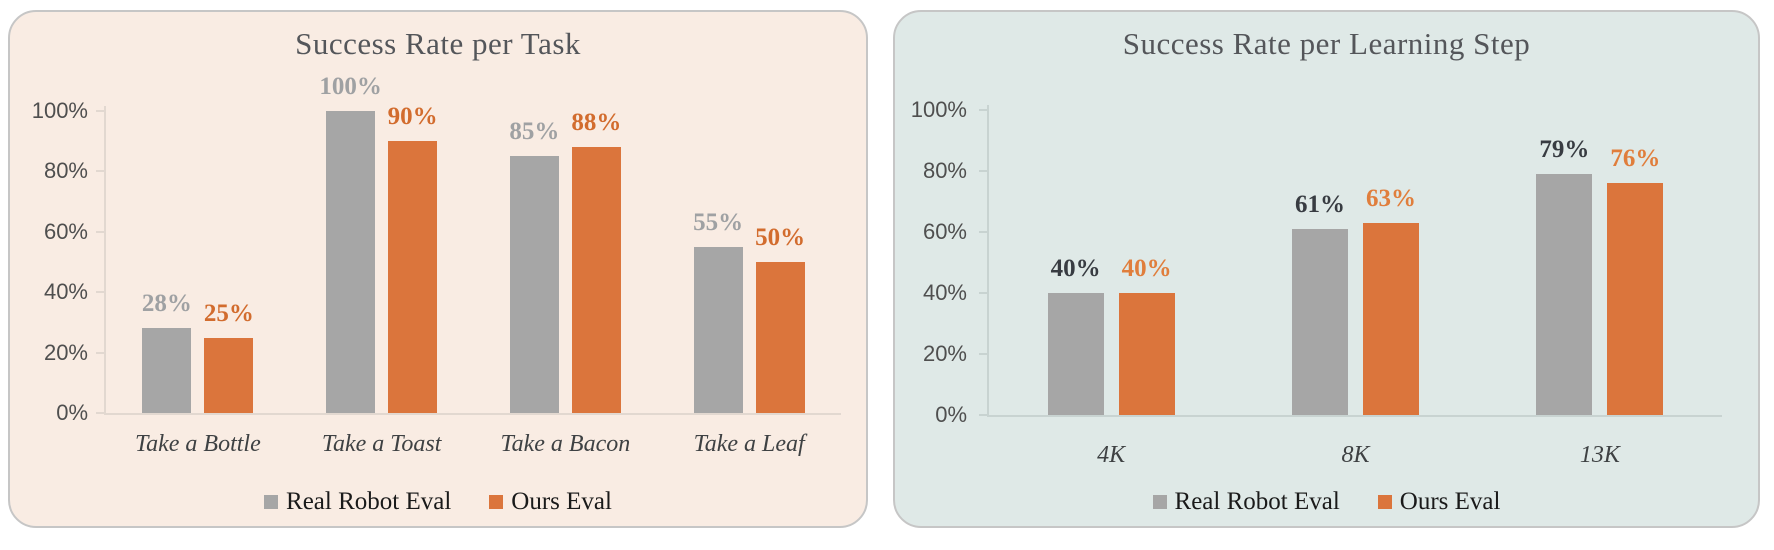 This screenshot has width=1774, height=550. Describe the element at coordinates (1111, 455) in the screenshot. I see `category-label: 4K` at that location.